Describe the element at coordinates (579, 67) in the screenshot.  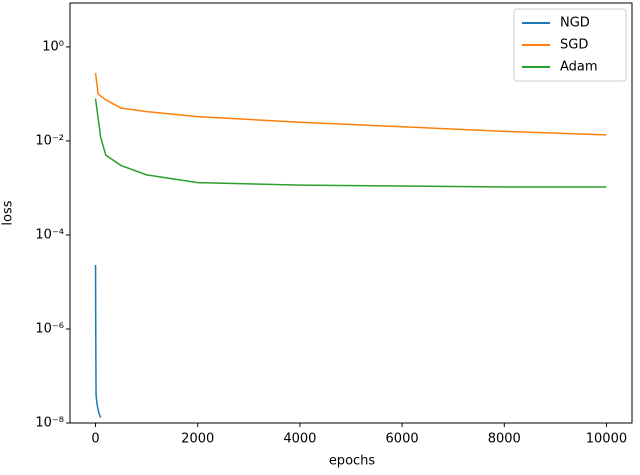
I see `legend-label: Adam` at that location.